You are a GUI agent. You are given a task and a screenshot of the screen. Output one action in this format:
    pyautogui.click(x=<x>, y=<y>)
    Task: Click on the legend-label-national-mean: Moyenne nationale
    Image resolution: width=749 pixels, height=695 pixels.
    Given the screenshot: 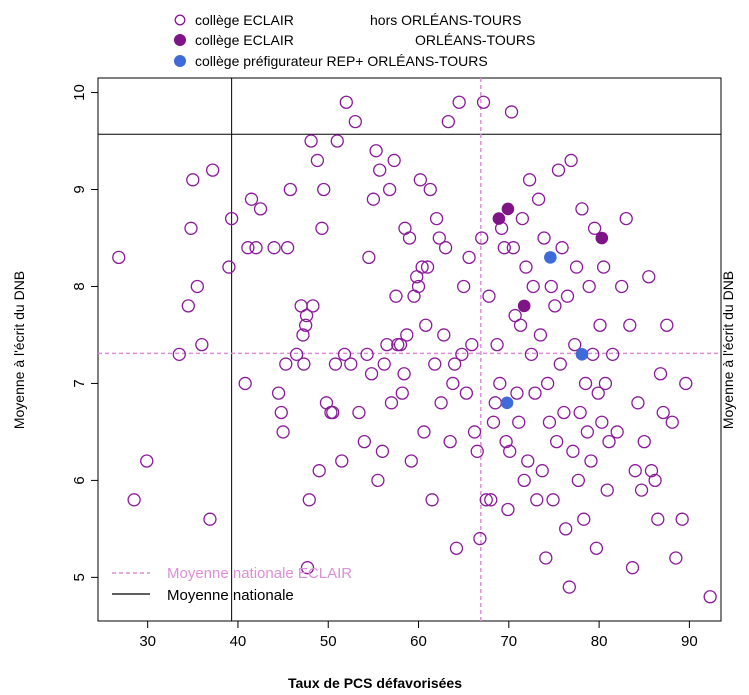 What is the action you would take?
    pyautogui.click(x=230, y=595)
    